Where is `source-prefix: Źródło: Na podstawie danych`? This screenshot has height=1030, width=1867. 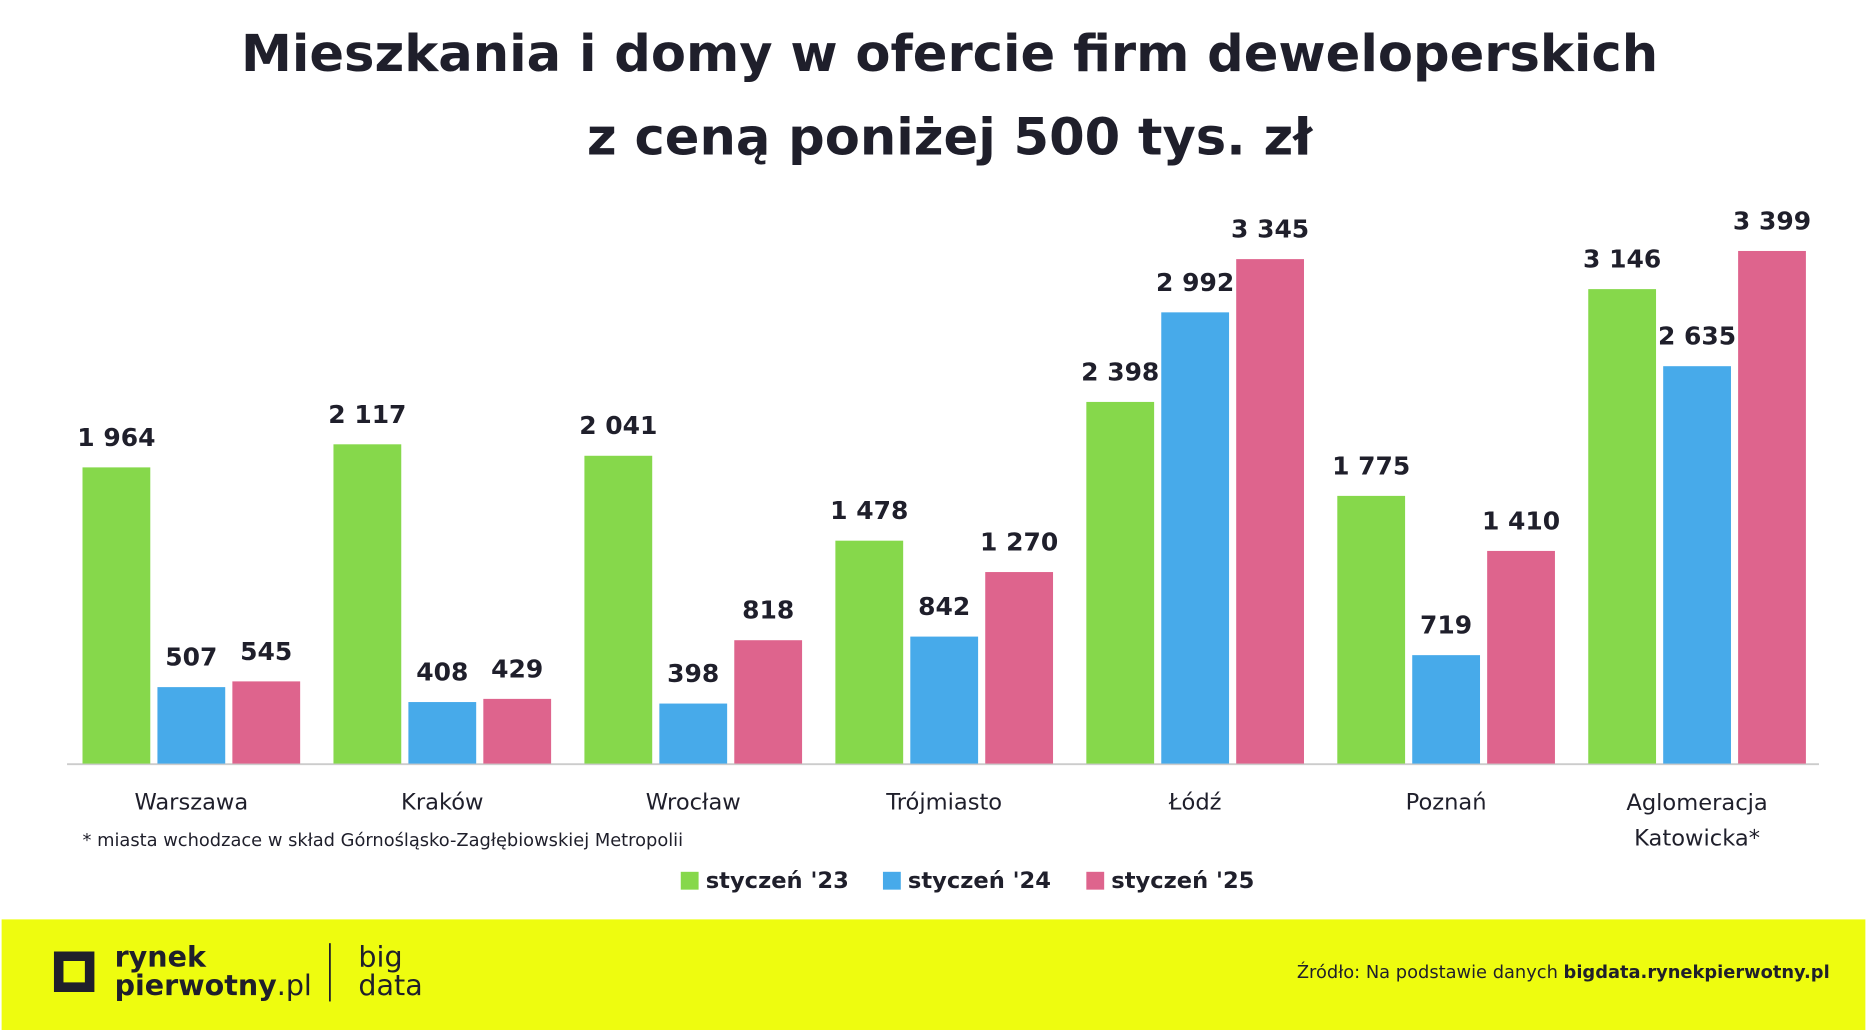
source-prefix: Źródło: Na podstawie danych is located at coordinates (1430, 972).